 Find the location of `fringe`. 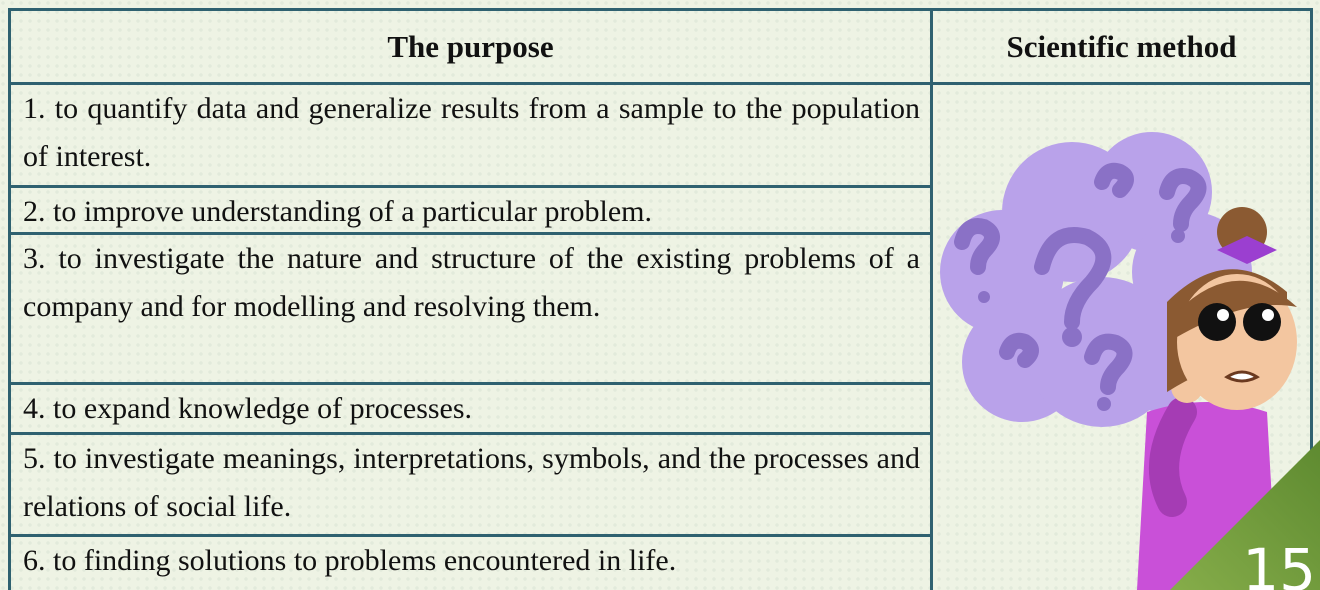

fringe is located at coordinates (1237, 308).